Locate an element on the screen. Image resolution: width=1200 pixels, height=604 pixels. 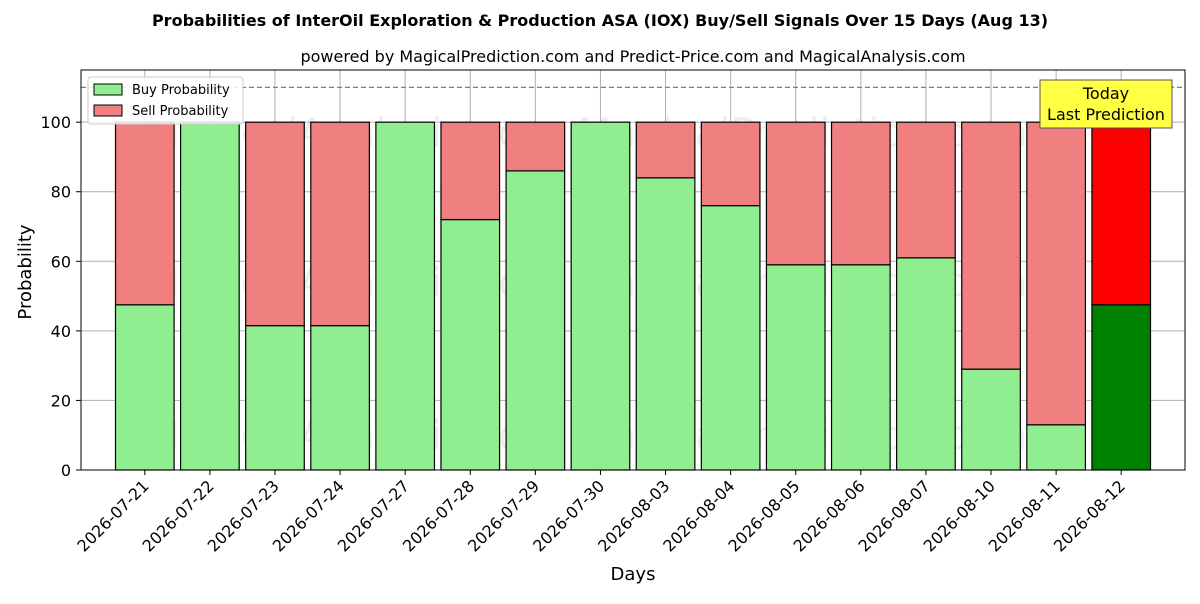
today-annotation: Today Last Prediction is located at coordinates (1106, 104).